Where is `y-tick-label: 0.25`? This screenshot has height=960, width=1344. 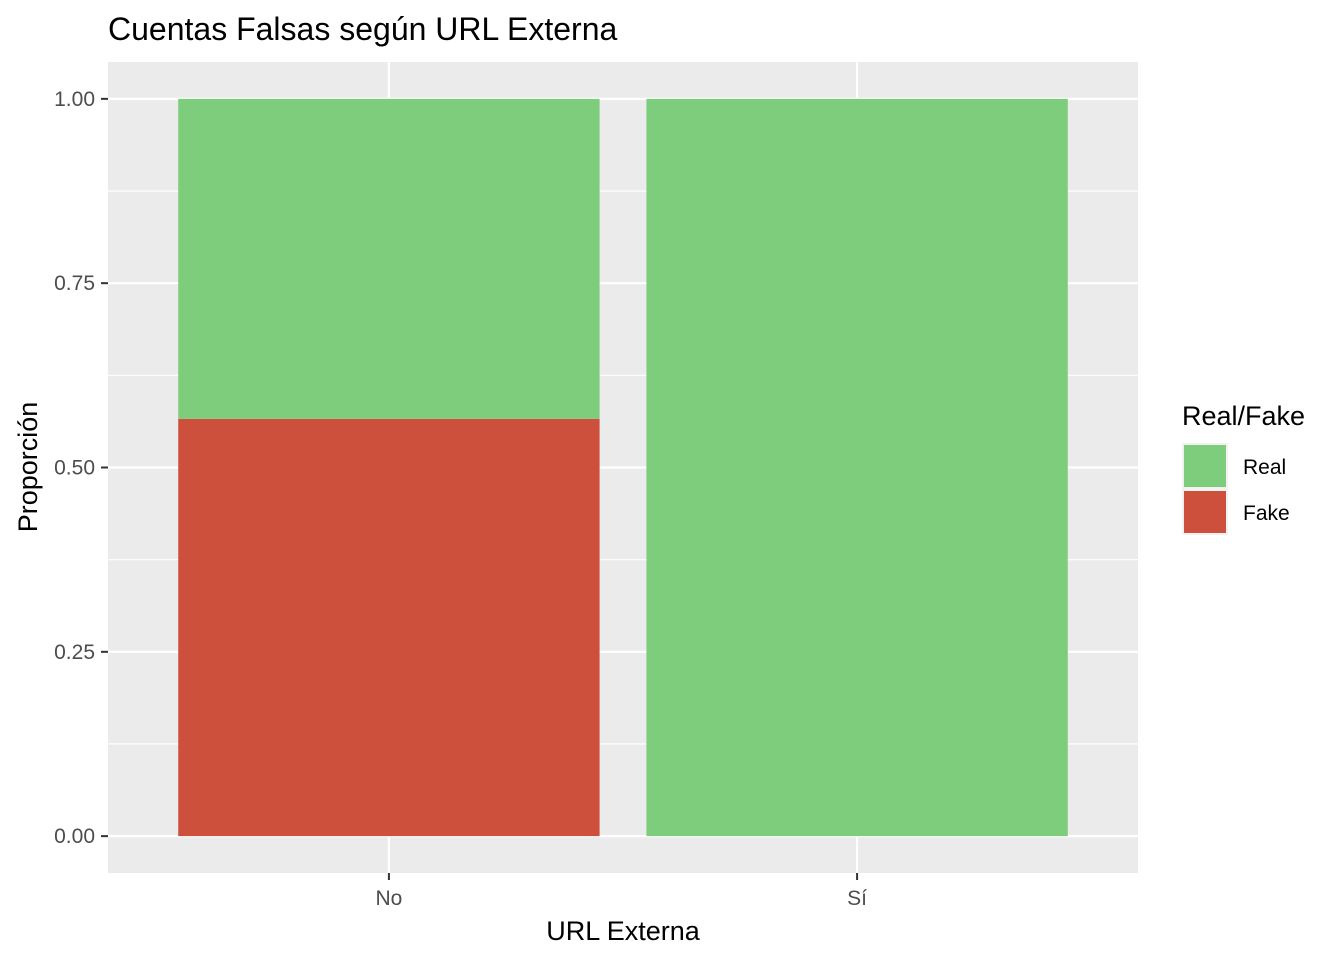 y-tick-label: 0.25 is located at coordinates (74, 652).